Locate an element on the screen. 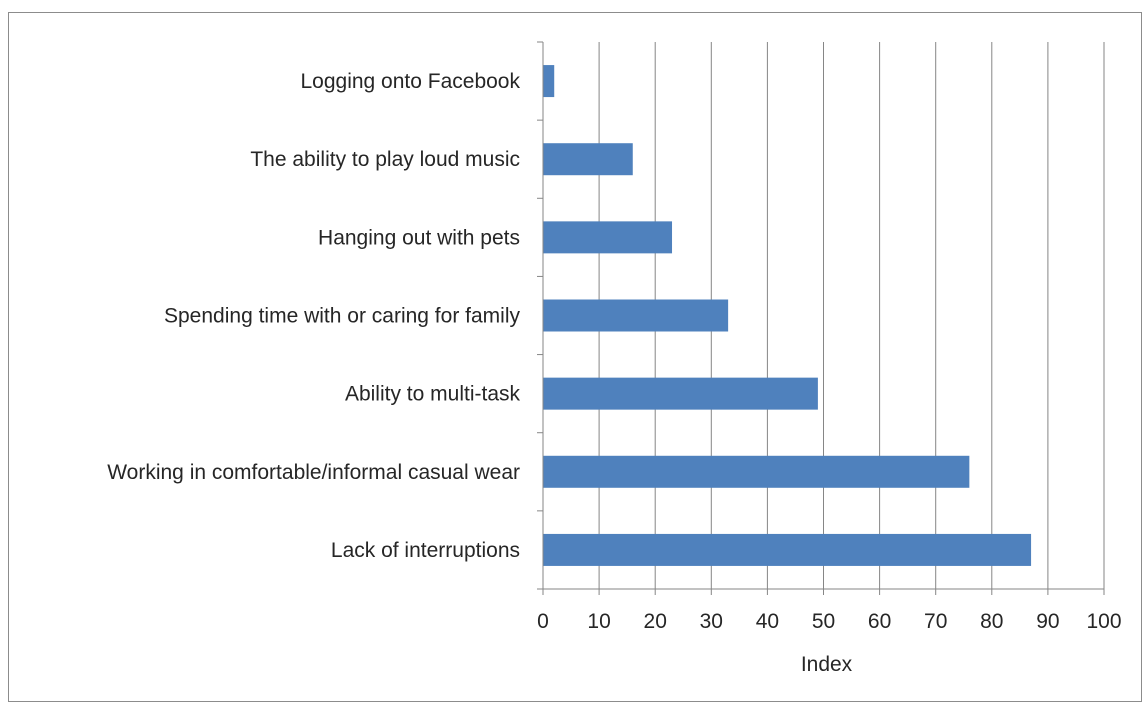 This screenshot has width=1145, height=706. x-tick-label: 40 is located at coordinates (767, 621).